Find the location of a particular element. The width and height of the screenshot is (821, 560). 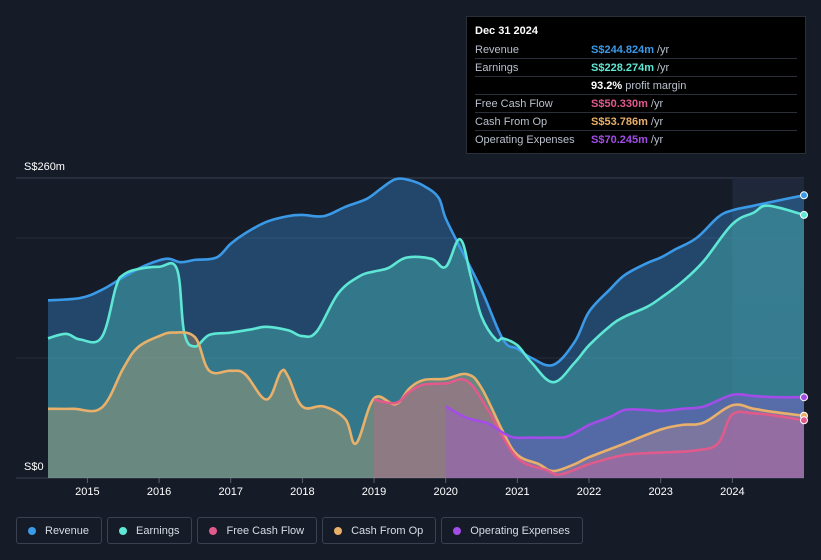

tooltip-row-value: S$244.824m is located at coordinates (622, 49).